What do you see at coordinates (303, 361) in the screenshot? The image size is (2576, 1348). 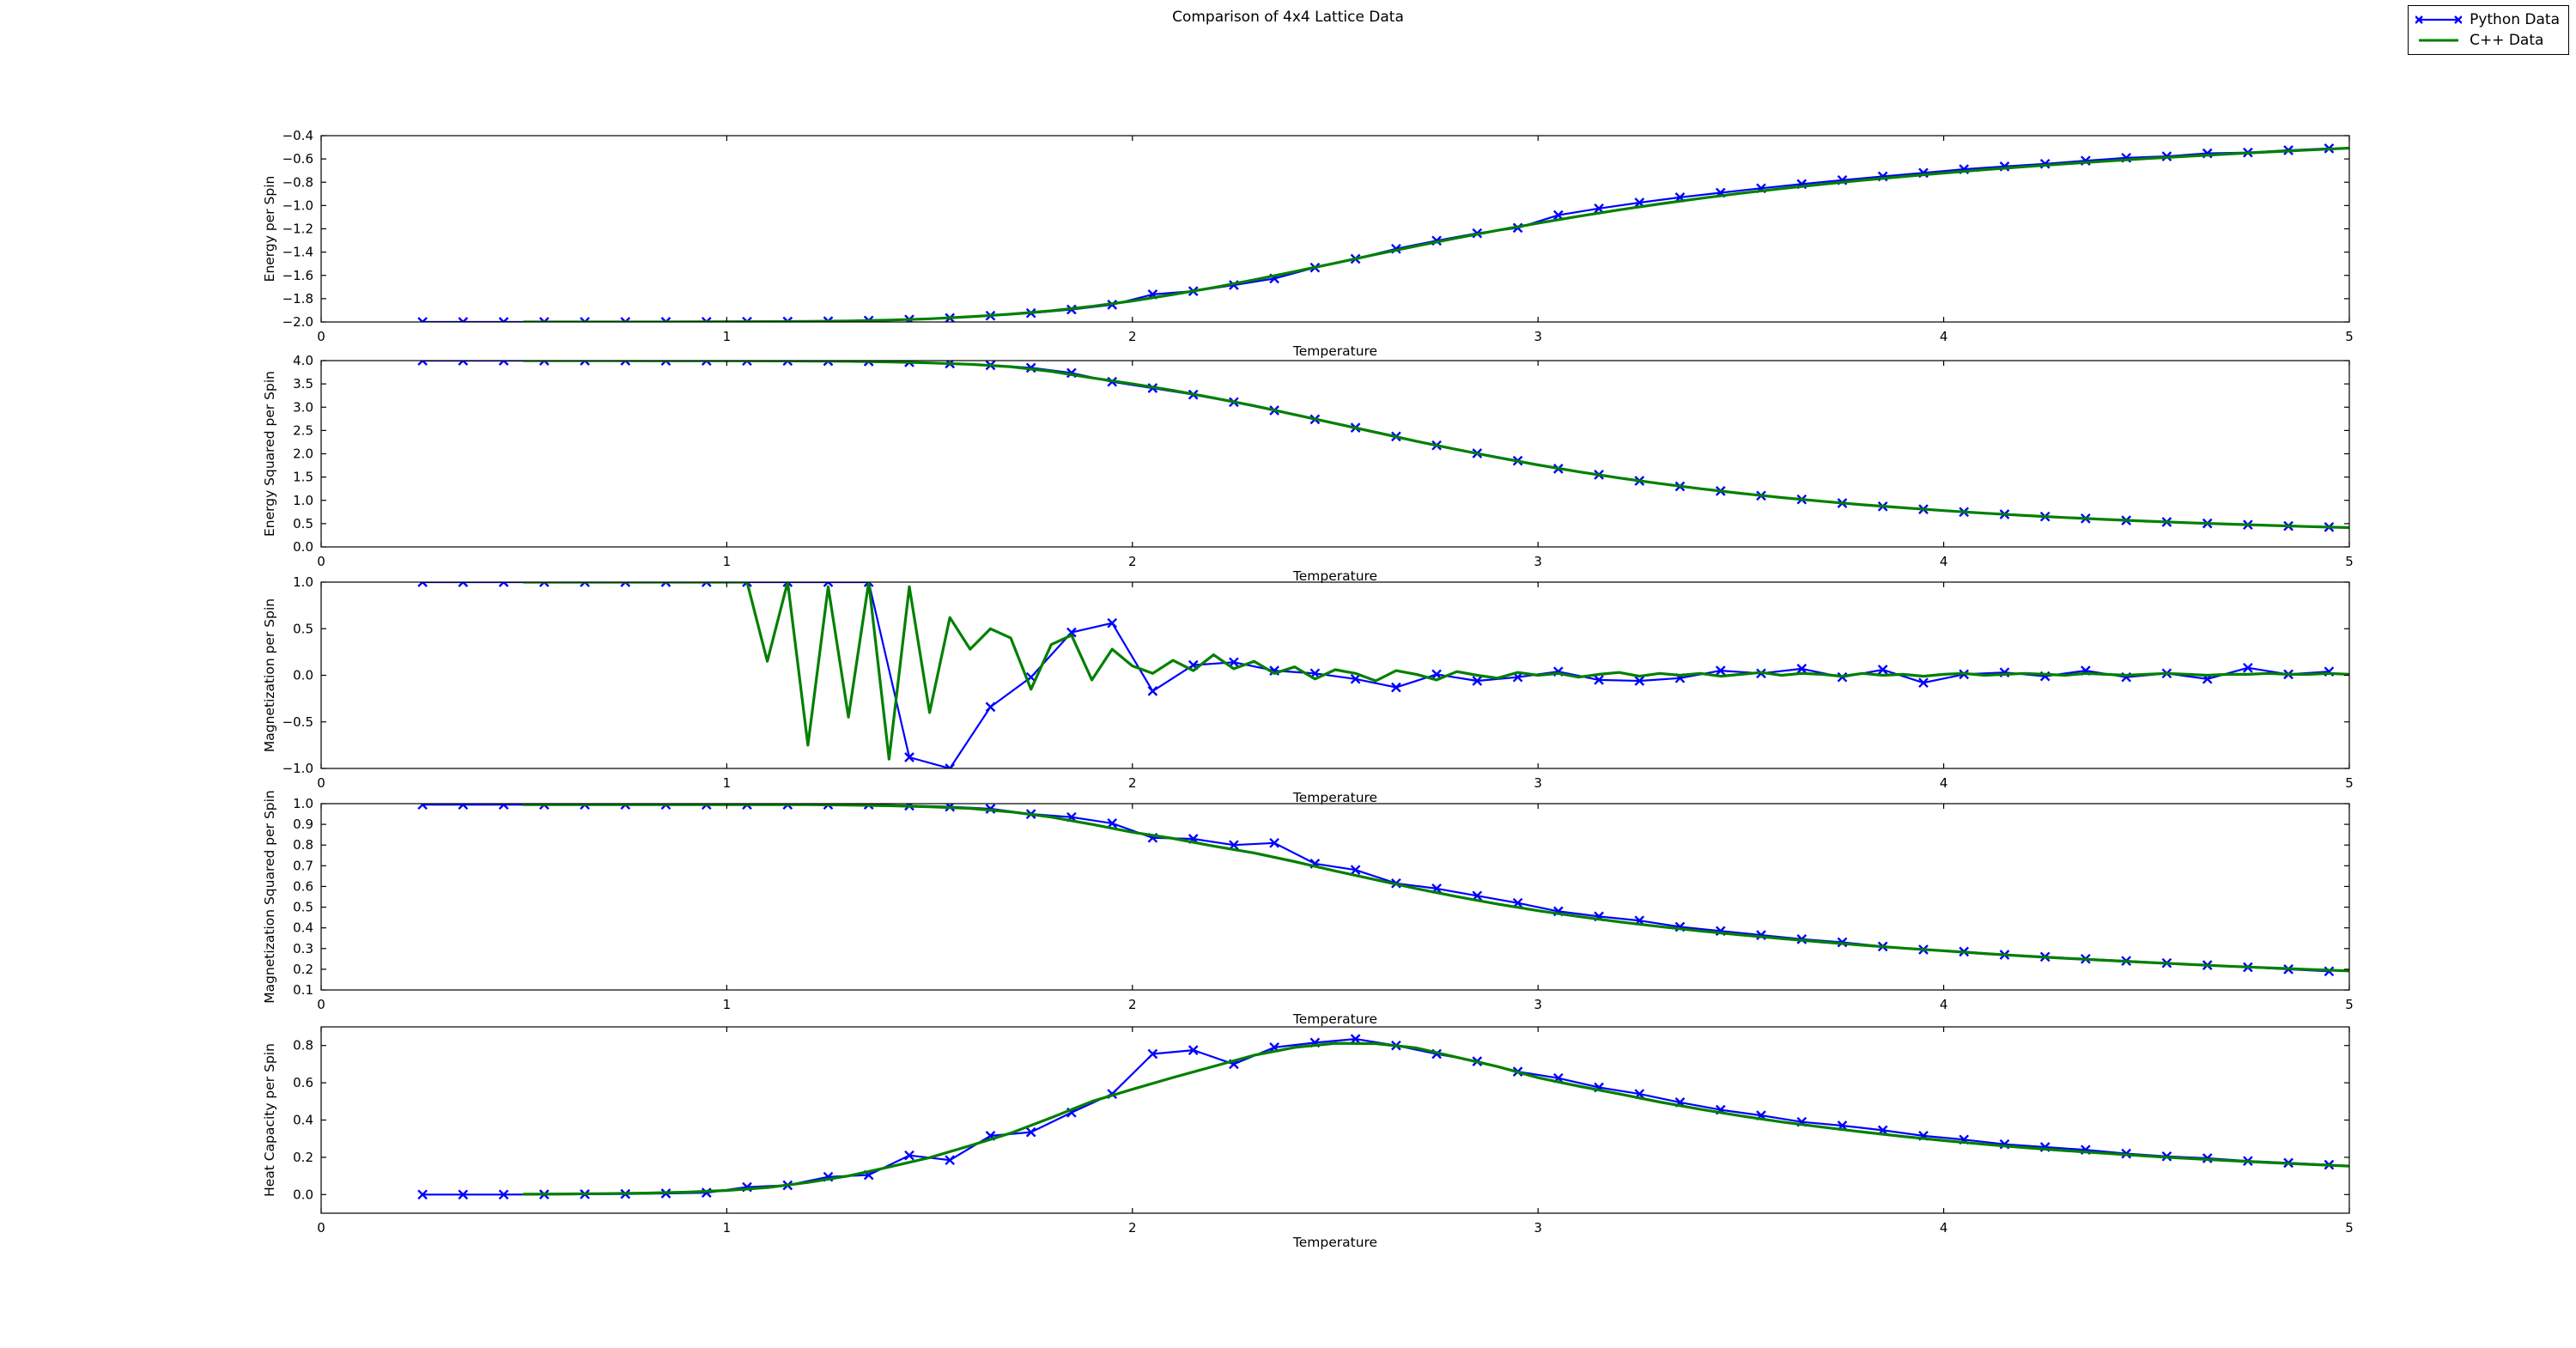 I see `y-tick-label: 4.0` at bounding box center [303, 361].